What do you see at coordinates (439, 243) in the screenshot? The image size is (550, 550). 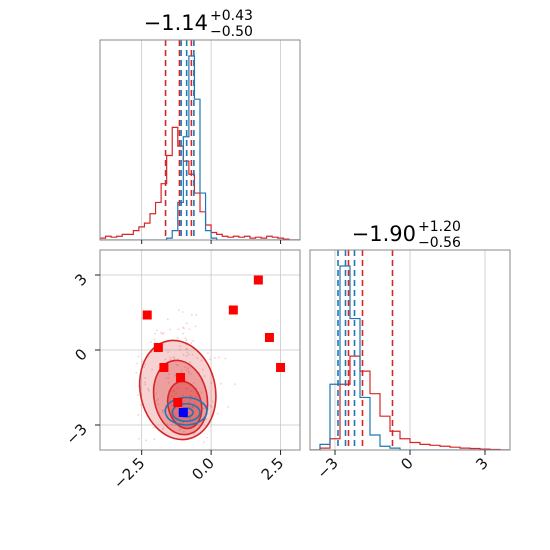 I see `title-param2-lower: −0.56` at bounding box center [439, 243].